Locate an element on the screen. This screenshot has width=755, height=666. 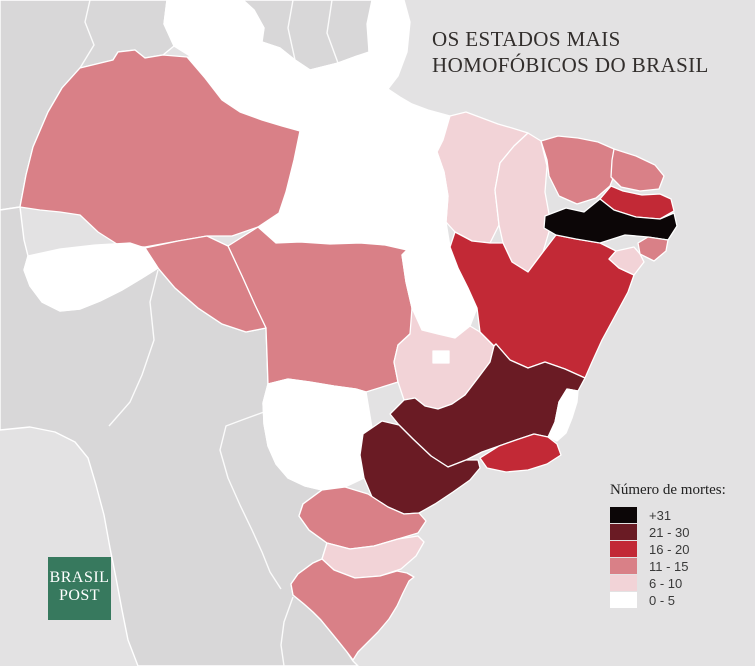
state-acre is located at coordinates (91, 277).